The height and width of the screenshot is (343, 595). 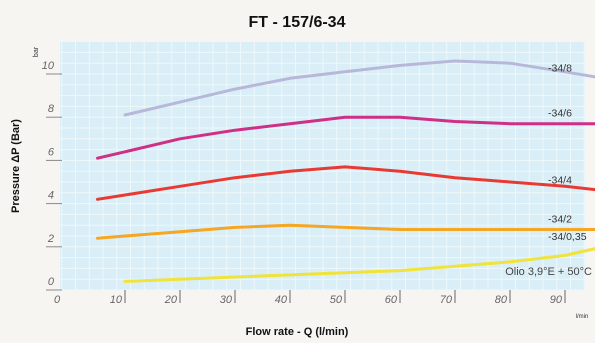 What do you see at coordinates (57, 300) in the screenshot?
I see `x-tick-label: 0` at bounding box center [57, 300].